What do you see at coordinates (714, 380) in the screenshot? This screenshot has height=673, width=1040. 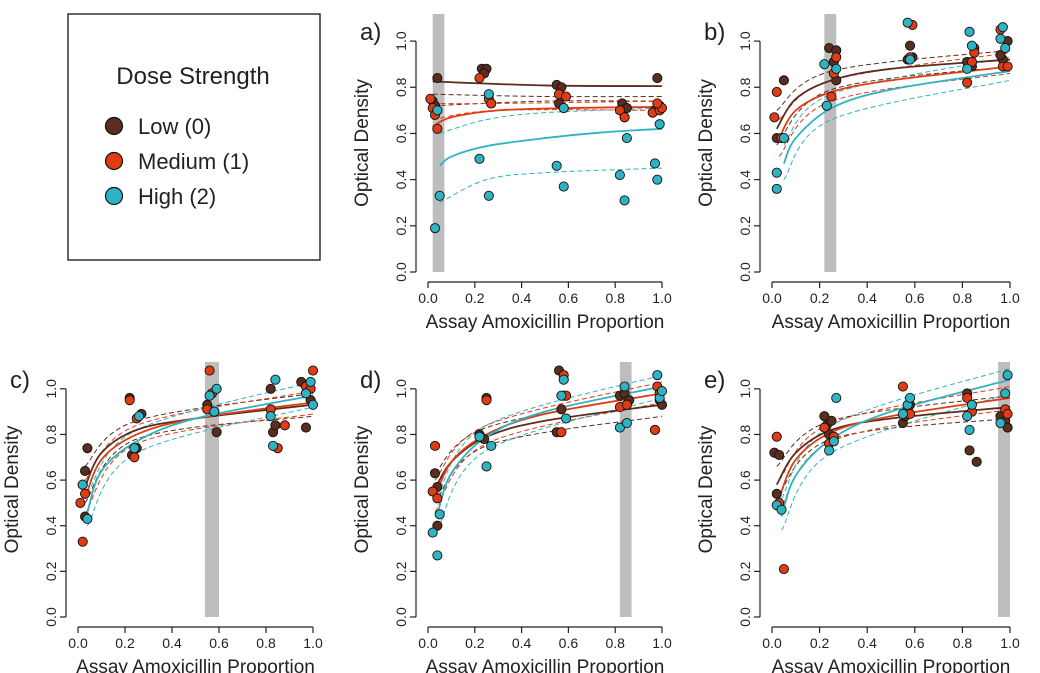 I see `panel-label: e)` at bounding box center [714, 380].